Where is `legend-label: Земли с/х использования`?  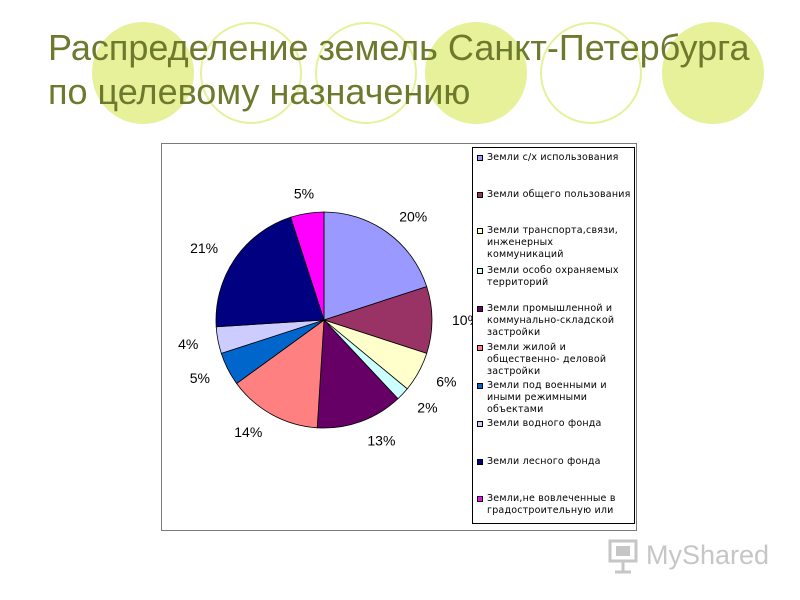
legend-label: Земли с/х использования is located at coordinates (553, 157).